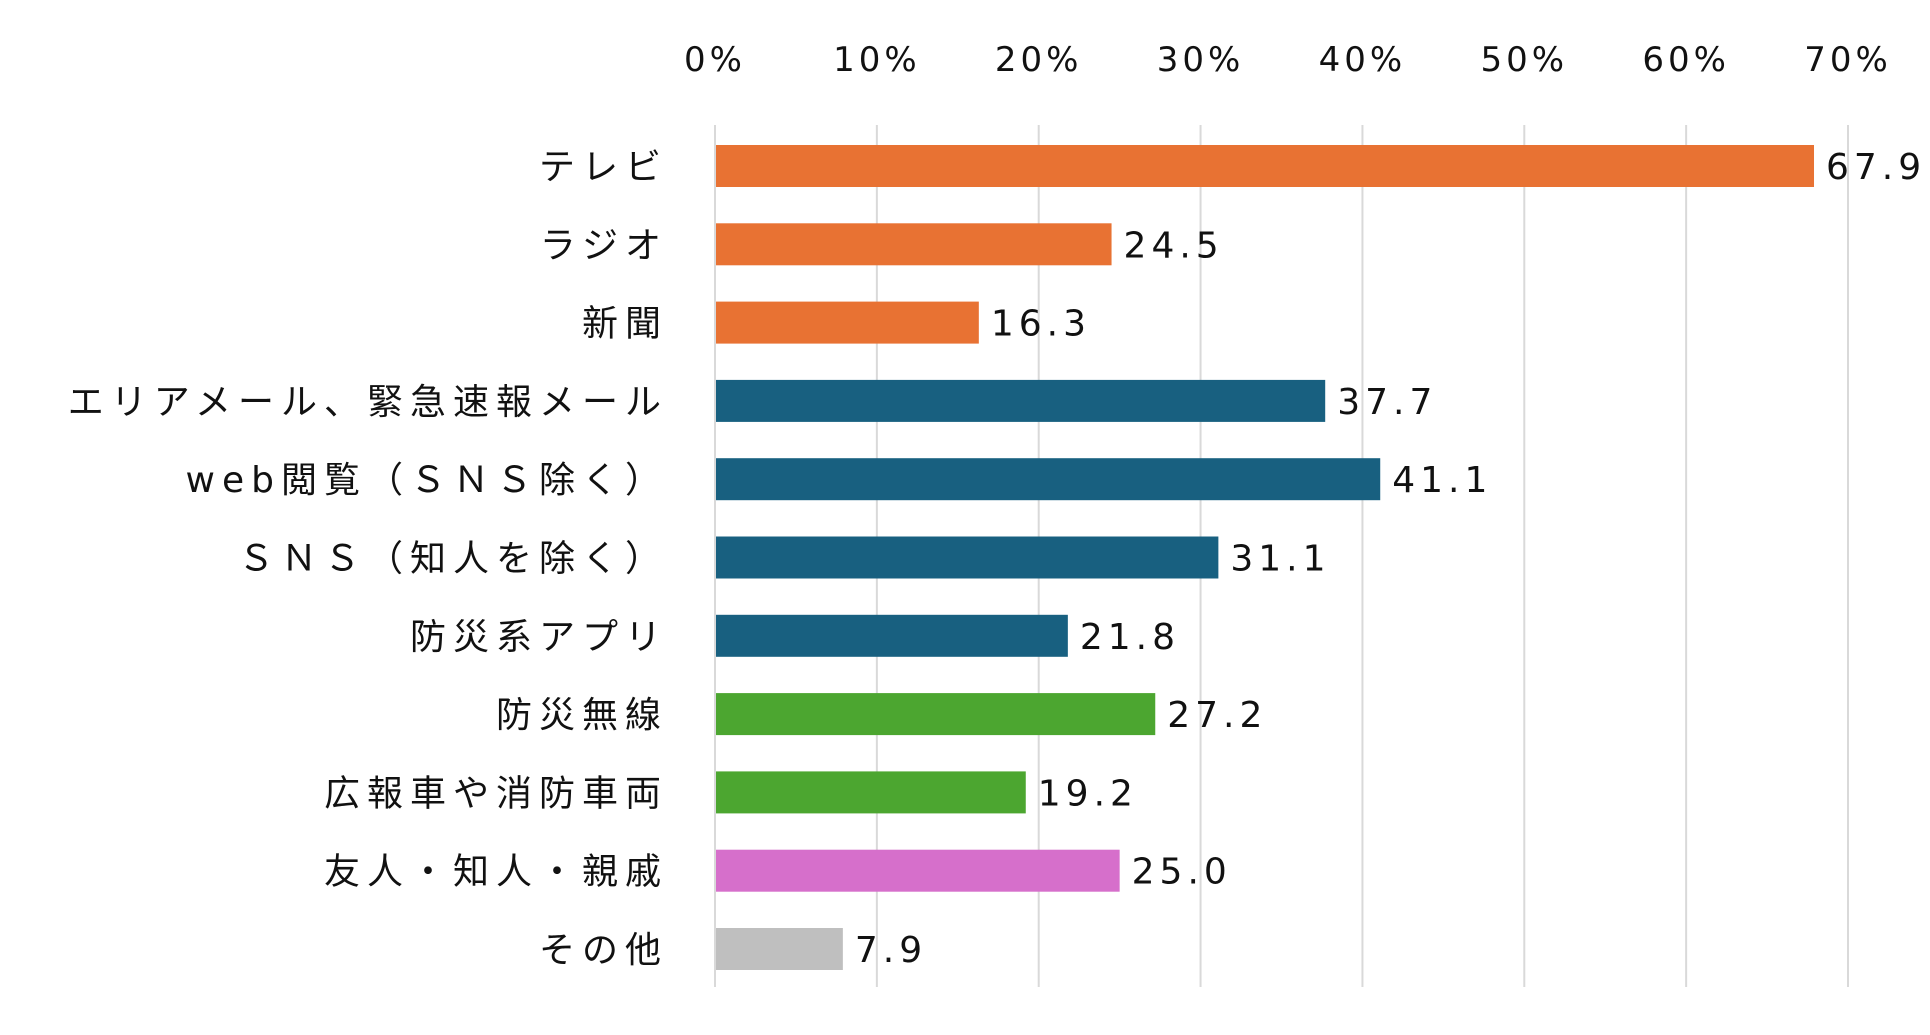 This screenshot has width=1930, height=1035. Describe the element at coordinates (1524, 60) in the screenshot. I see `x-tick-label: 50%` at that location.